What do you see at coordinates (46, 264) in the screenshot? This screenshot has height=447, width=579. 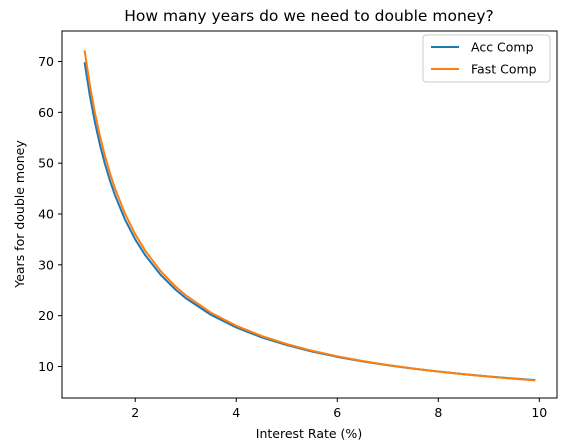 I see `y-tick-label: 30` at bounding box center [46, 264].